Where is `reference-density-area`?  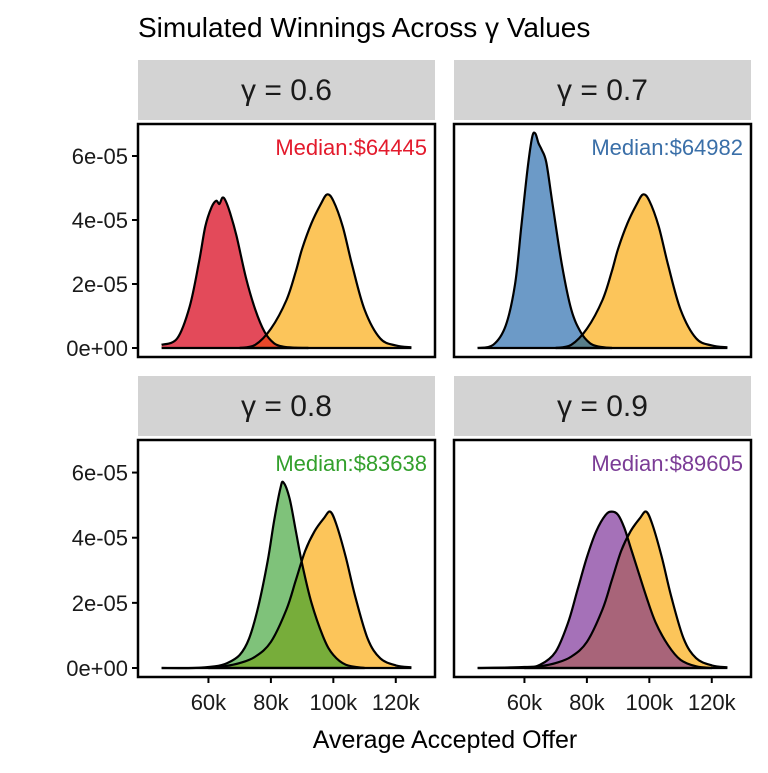 reference-density-area is located at coordinates (310, 589).